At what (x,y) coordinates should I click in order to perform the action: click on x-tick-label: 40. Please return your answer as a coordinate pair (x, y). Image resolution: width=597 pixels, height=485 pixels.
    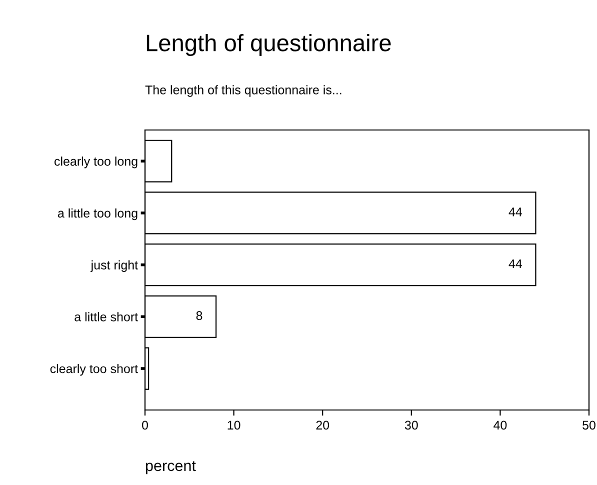
    Looking at the image, I should click on (500, 425).